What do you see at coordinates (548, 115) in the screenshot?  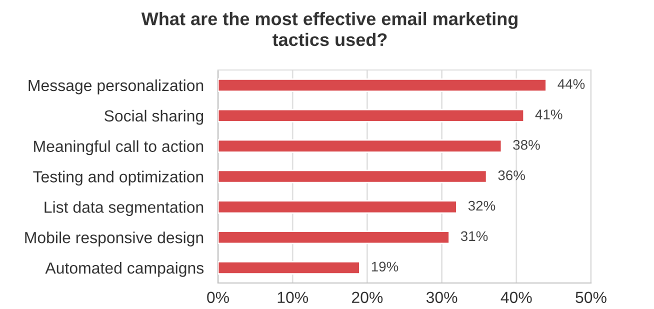 I see `data-label: 41%` at bounding box center [548, 115].